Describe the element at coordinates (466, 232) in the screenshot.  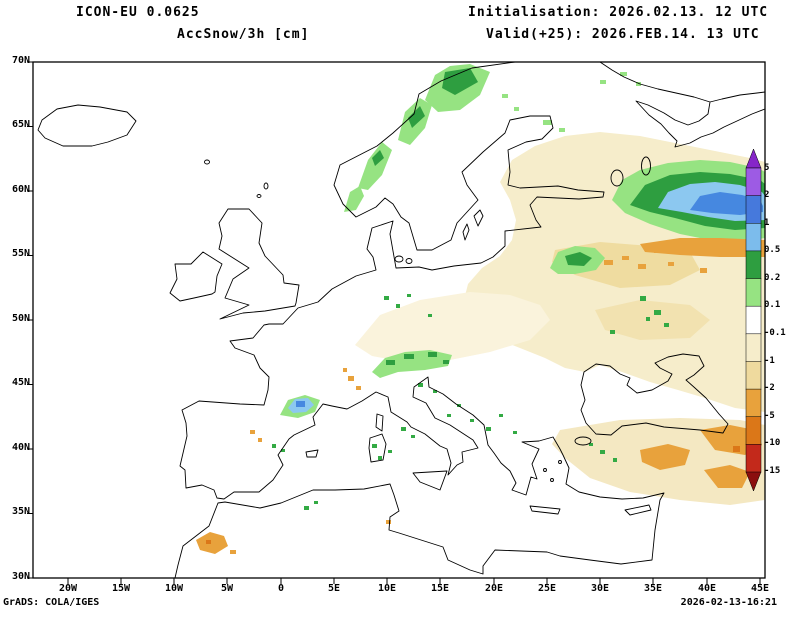
I see `island-oland` at that location.